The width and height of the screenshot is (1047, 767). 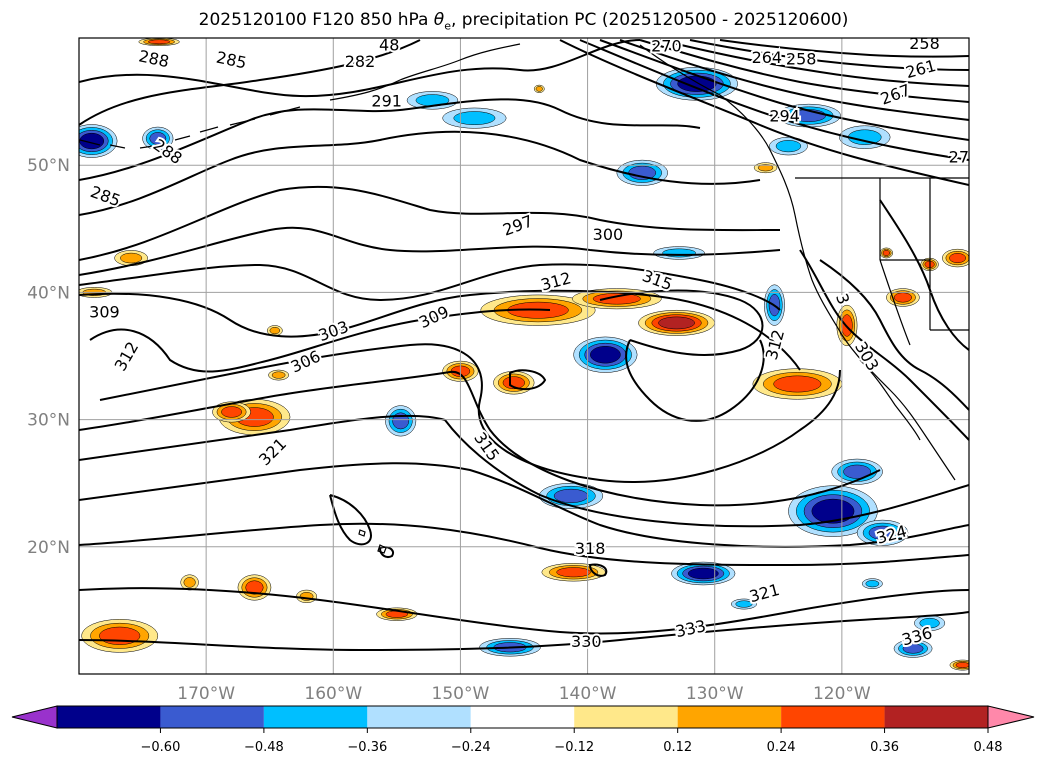 I want to click on colorbar-extend-high, so click(x=1011, y=717).